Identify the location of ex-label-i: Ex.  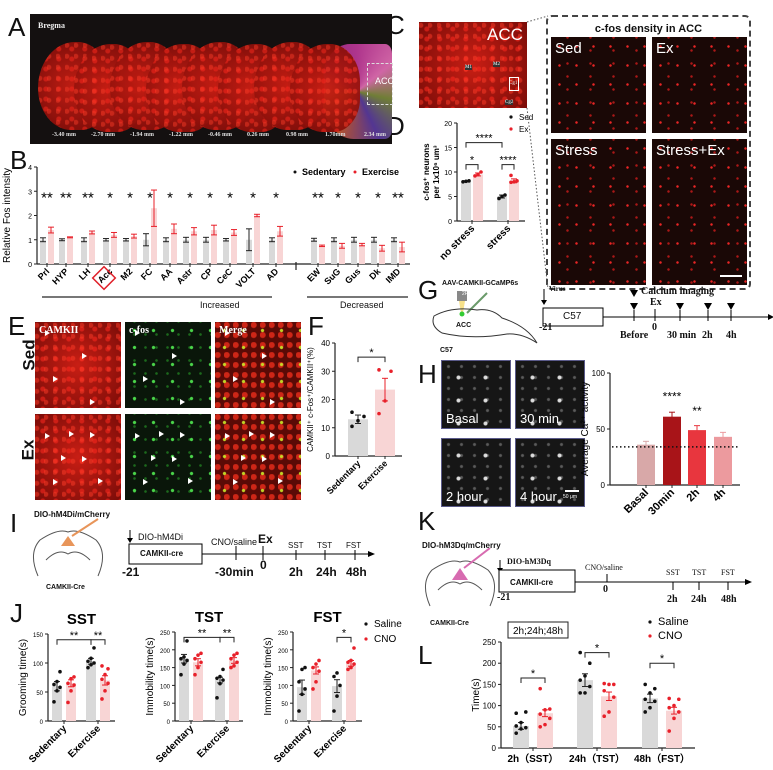
(265, 539).